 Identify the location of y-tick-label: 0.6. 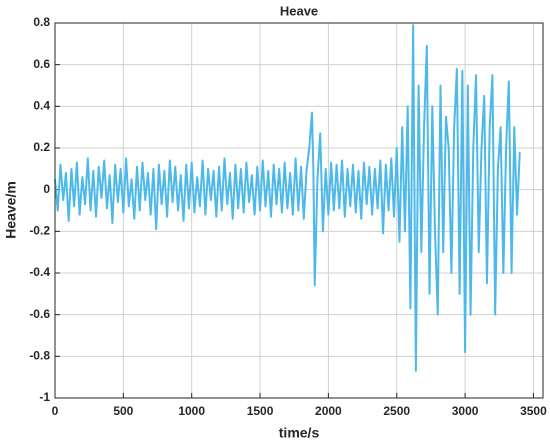
(41, 64).